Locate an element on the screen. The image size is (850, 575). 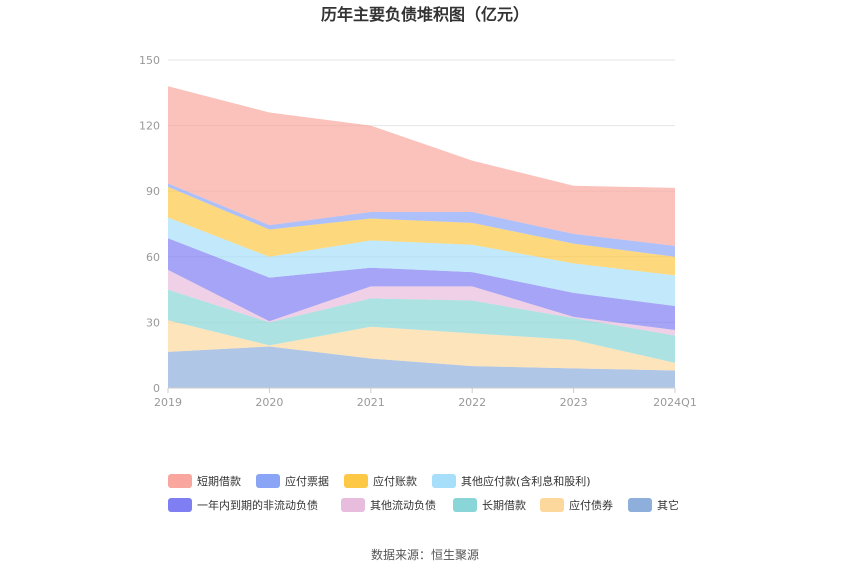
x-tick-label: 2019 is located at coordinates (168, 402).